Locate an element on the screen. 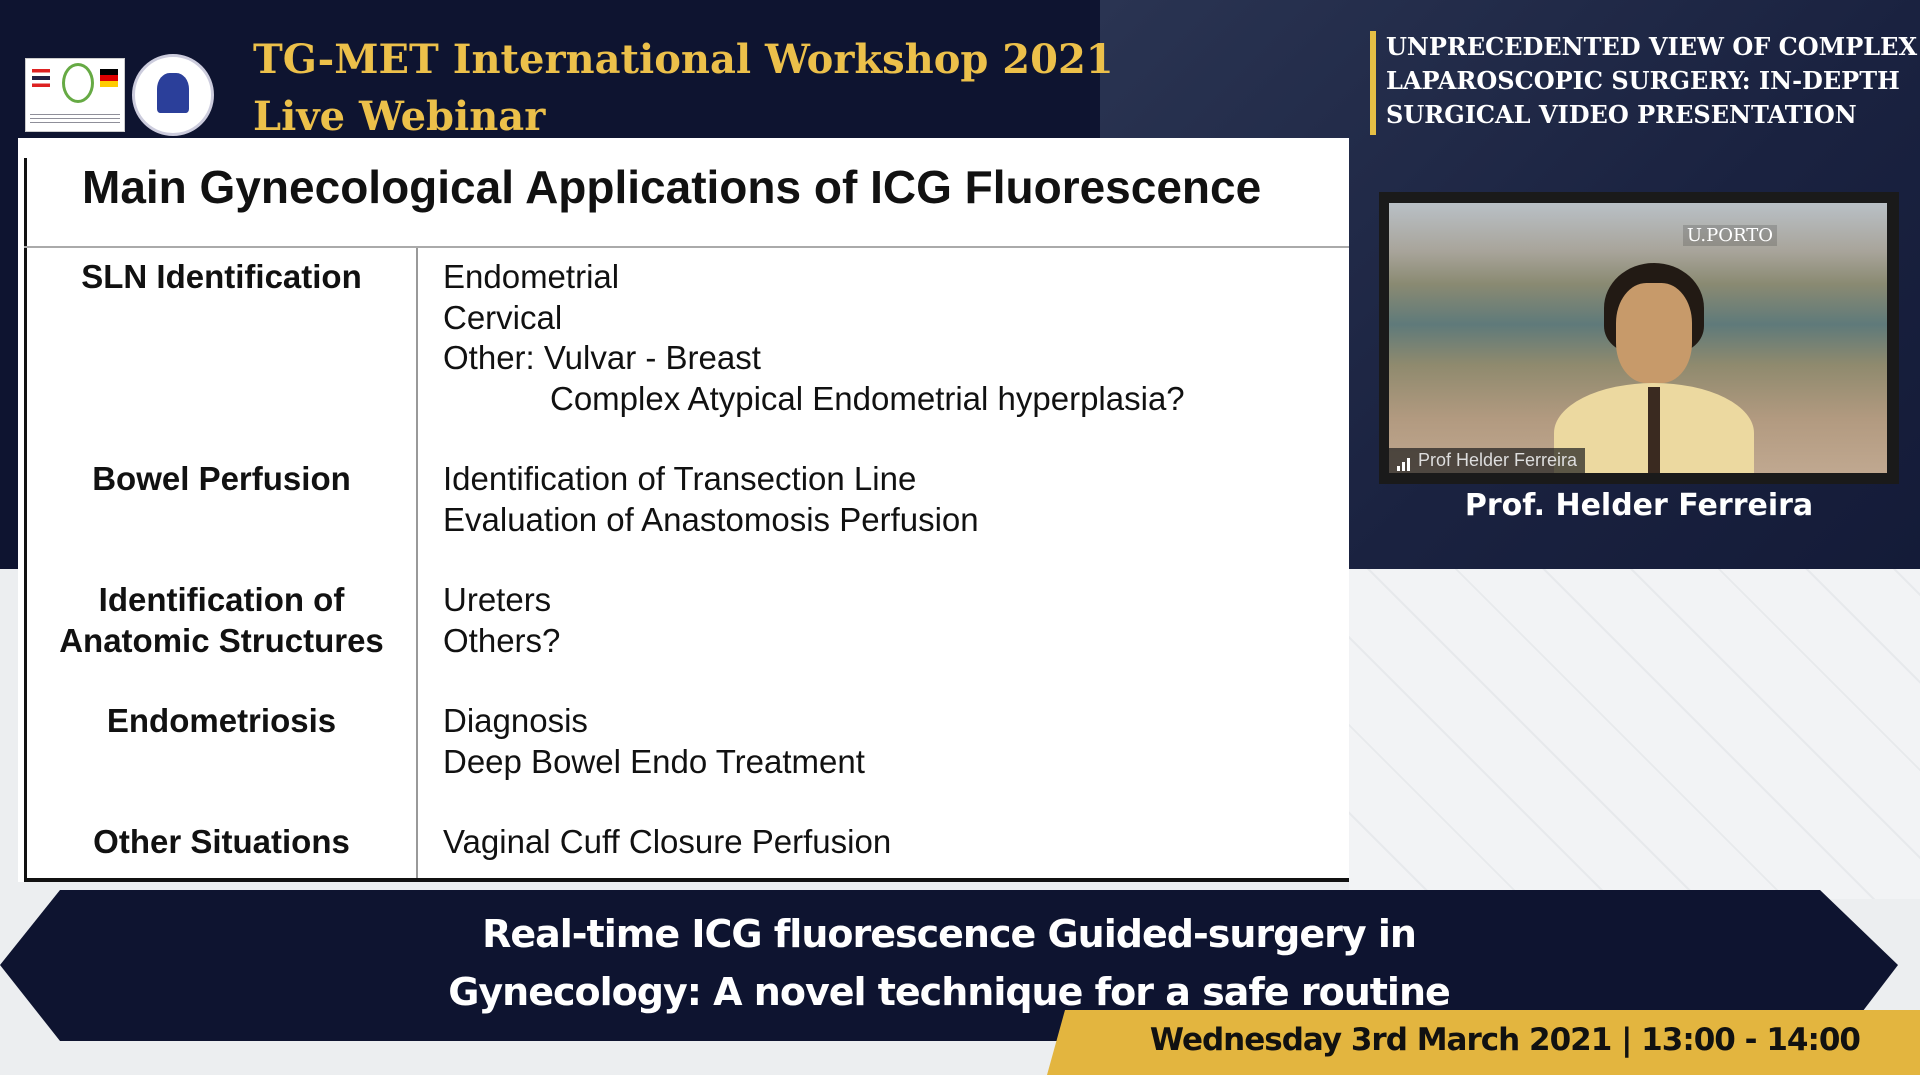 This screenshot has height=1075, width=1920. item: Diagnosis is located at coordinates (515, 720).